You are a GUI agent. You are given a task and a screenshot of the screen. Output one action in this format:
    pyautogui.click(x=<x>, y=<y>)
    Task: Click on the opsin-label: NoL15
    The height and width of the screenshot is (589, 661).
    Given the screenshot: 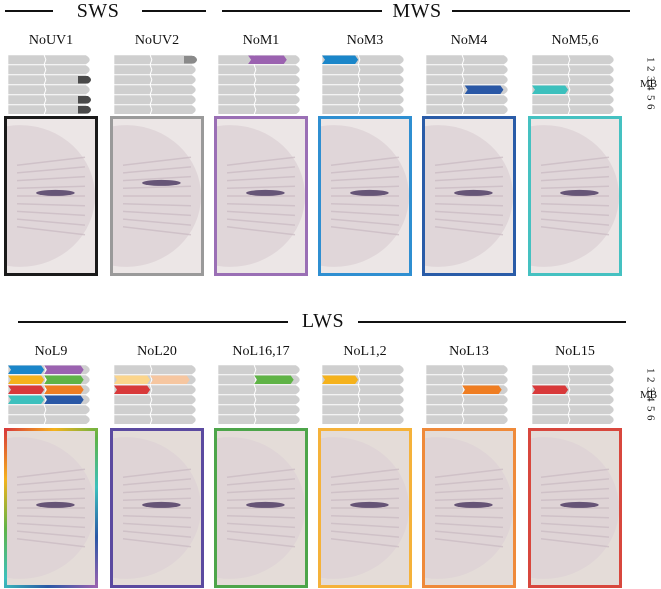 What is the action you would take?
    pyautogui.click(x=575, y=351)
    